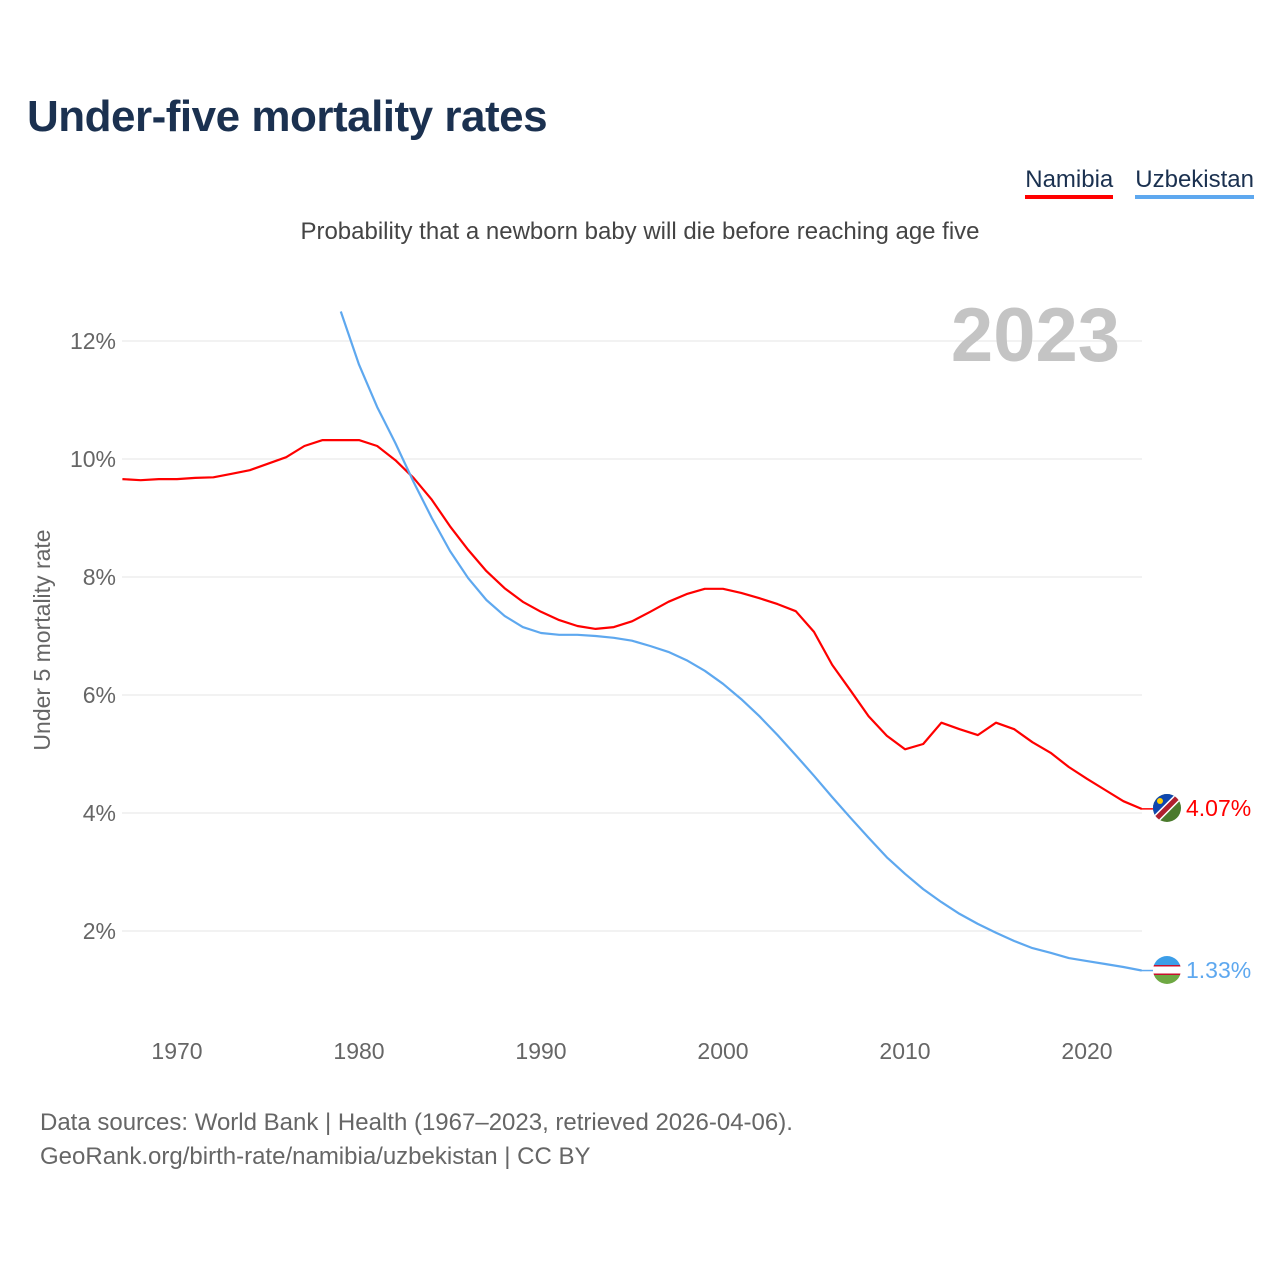 Image resolution: width=1280 pixels, height=1280 pixels. I want to click on x-tick-label: 1970, so click(176, 1051).